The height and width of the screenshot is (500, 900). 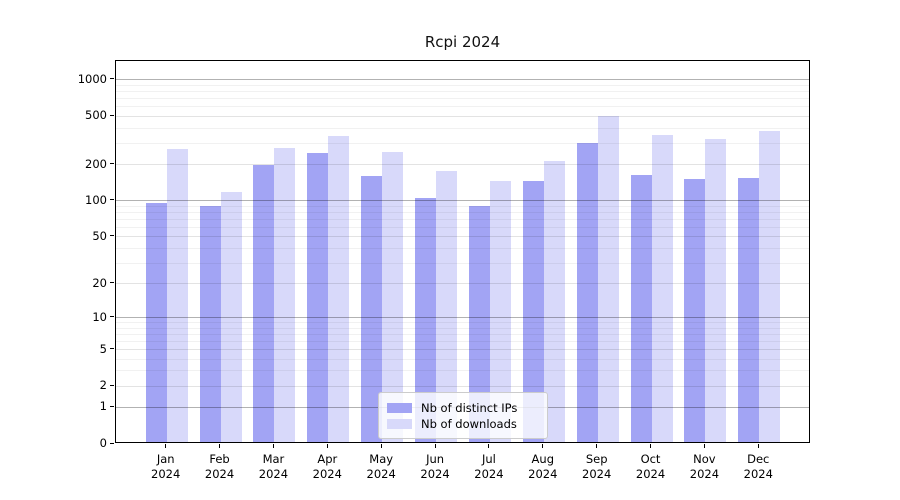 I want to click on bar-distinct-ips-jul, so click(x=479, y=324).